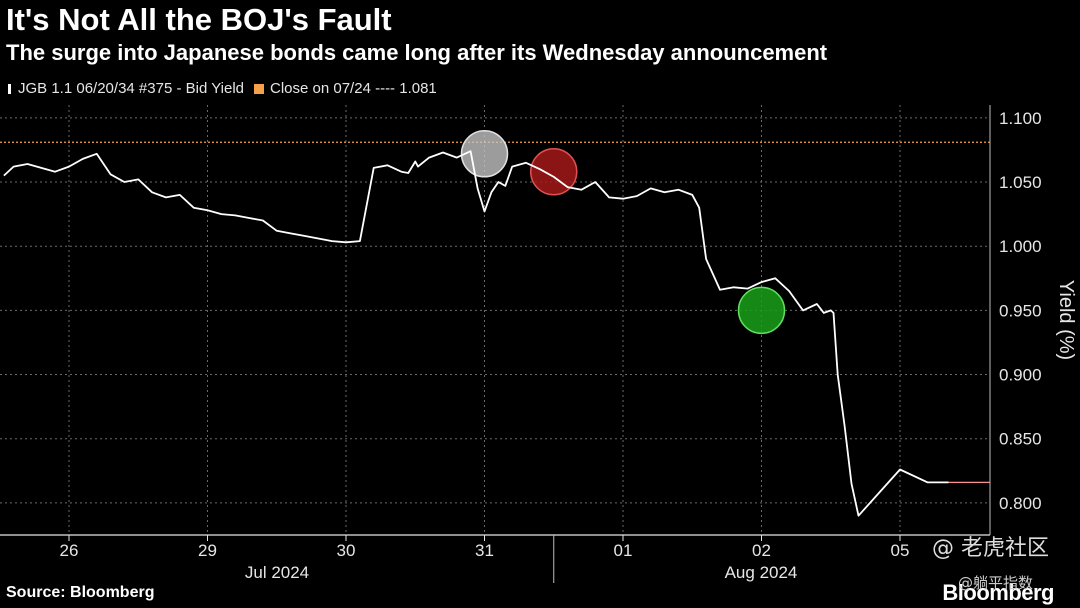 This screenshot has height=608, width=1080. What do you see at coordinates (900, 550) in the screenshot?
I see `x-tick-label: 05` at bounding box center [900, 550].